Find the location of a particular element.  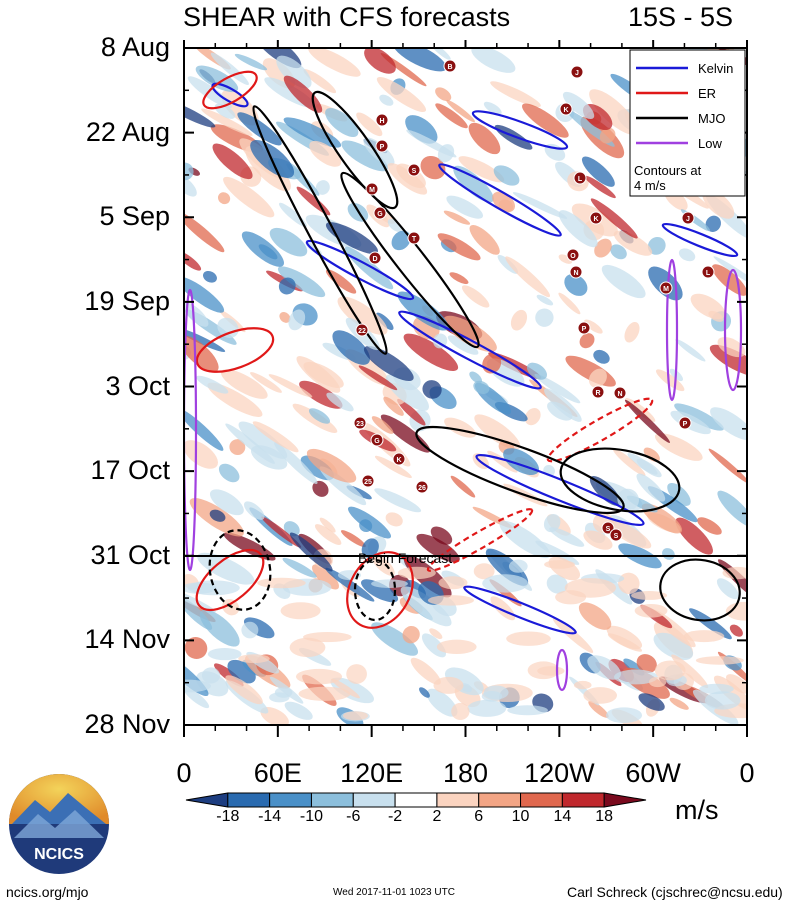

colorbar-tick-label: -10 is located at coordinates (311, 816).